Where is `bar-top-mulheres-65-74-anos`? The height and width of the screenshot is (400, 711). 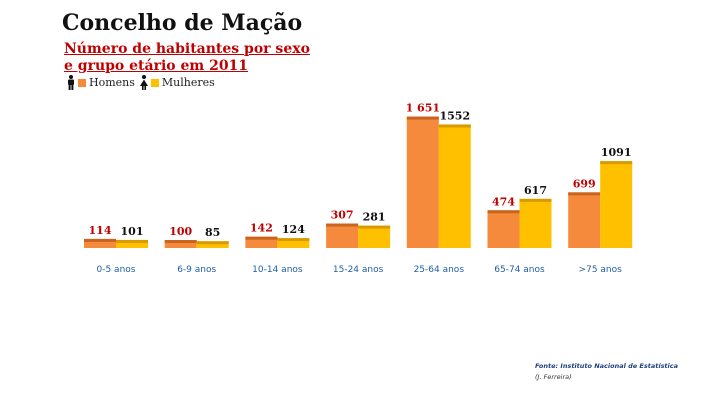 bar-top-mulheres-65-74-anos is located at coordinates (535, 200).